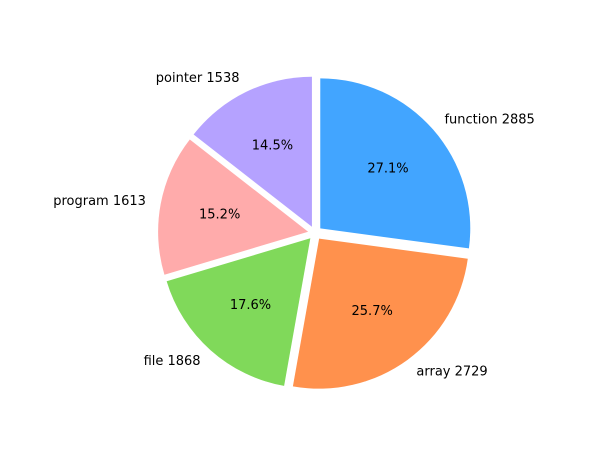  Describe the element at coordinates (99, 201) in the screenshot. I see `pie-slice-label-program: program 1613` at that location.